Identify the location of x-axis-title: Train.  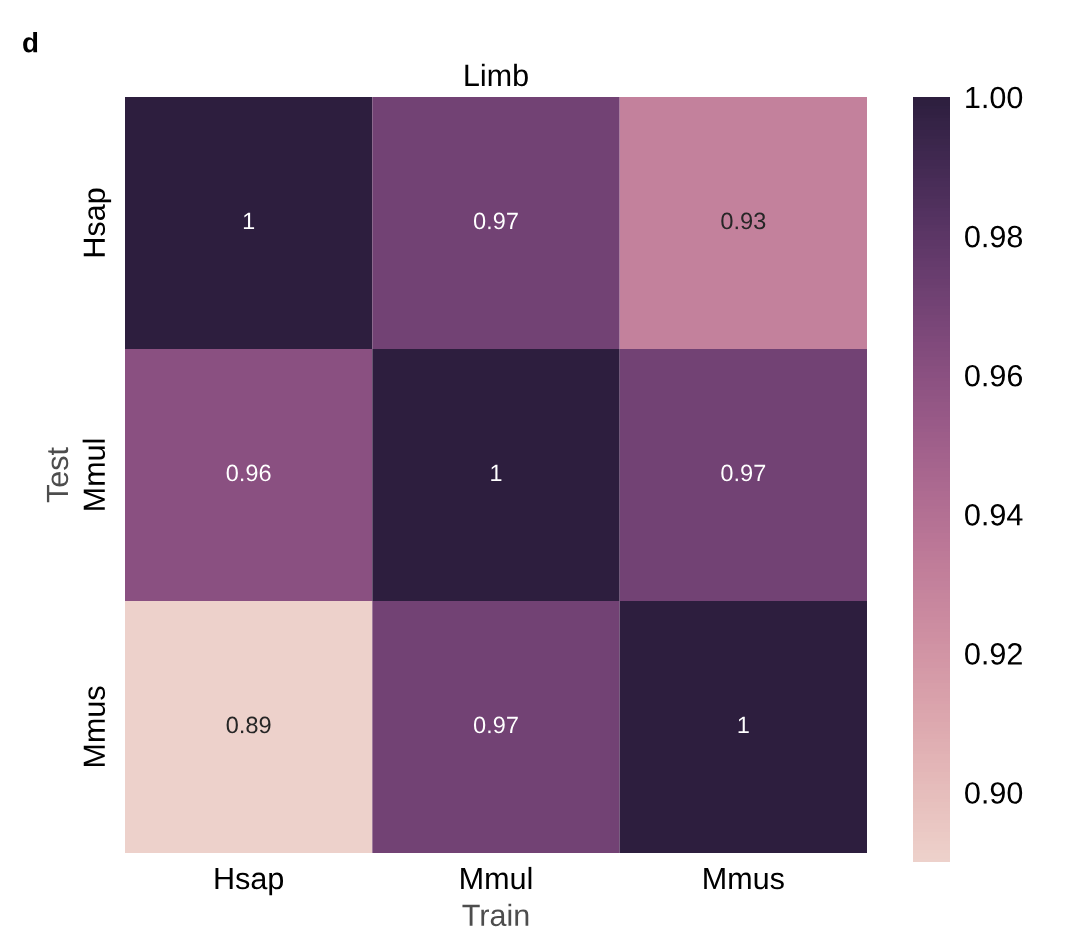
(495, 915).